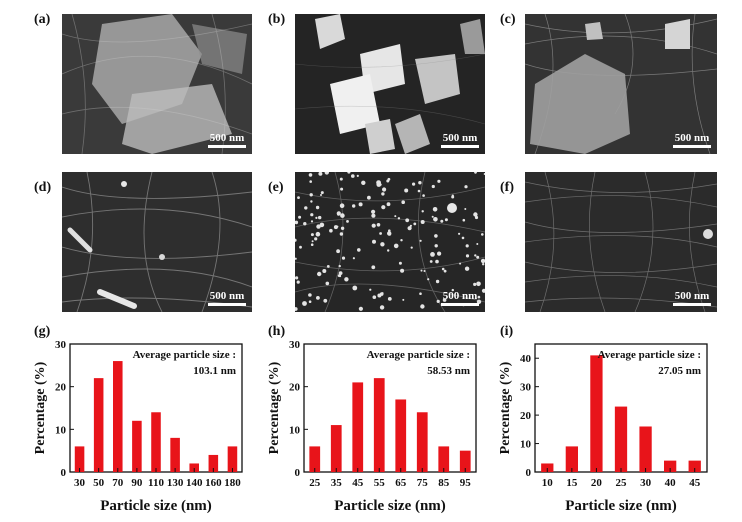 The width and height of the screenshot is (742, 522). Describe the element at coordinates (295, 430) in the screenshot. I see `y-tick-label: 10` at that location.